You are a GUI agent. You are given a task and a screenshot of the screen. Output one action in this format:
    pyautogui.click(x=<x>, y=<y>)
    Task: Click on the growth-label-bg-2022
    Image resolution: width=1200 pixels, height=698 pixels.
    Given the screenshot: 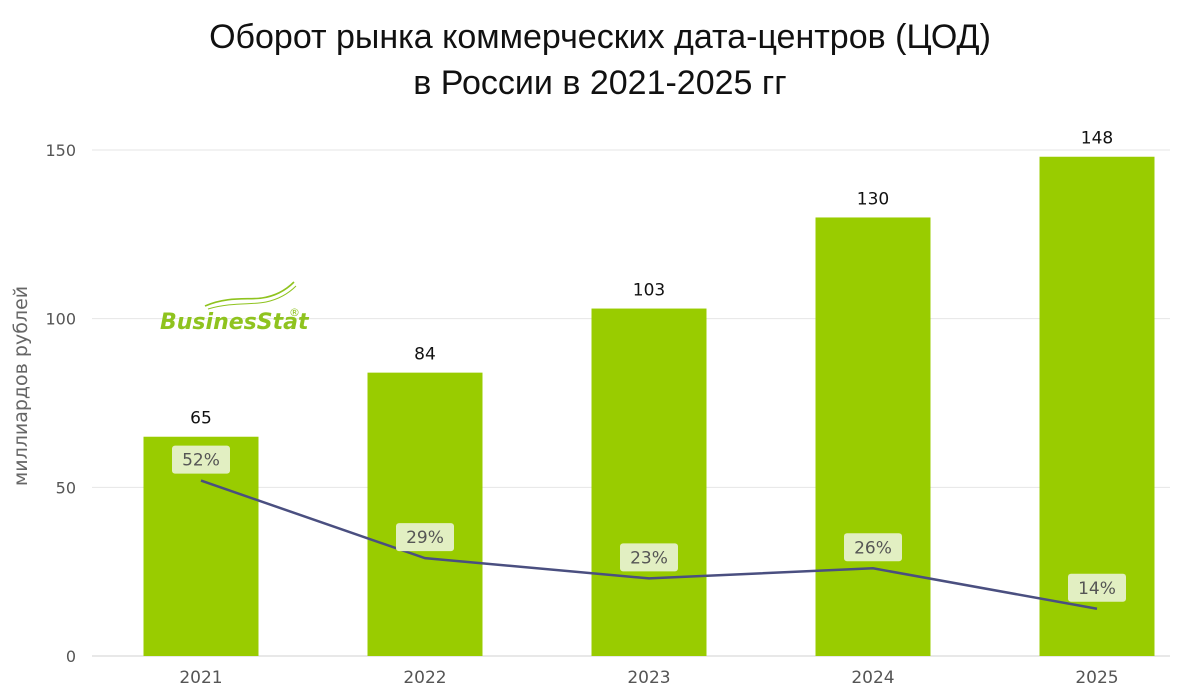 What is the action you would take?
    pyautogui.click(x=425, y=537)
    